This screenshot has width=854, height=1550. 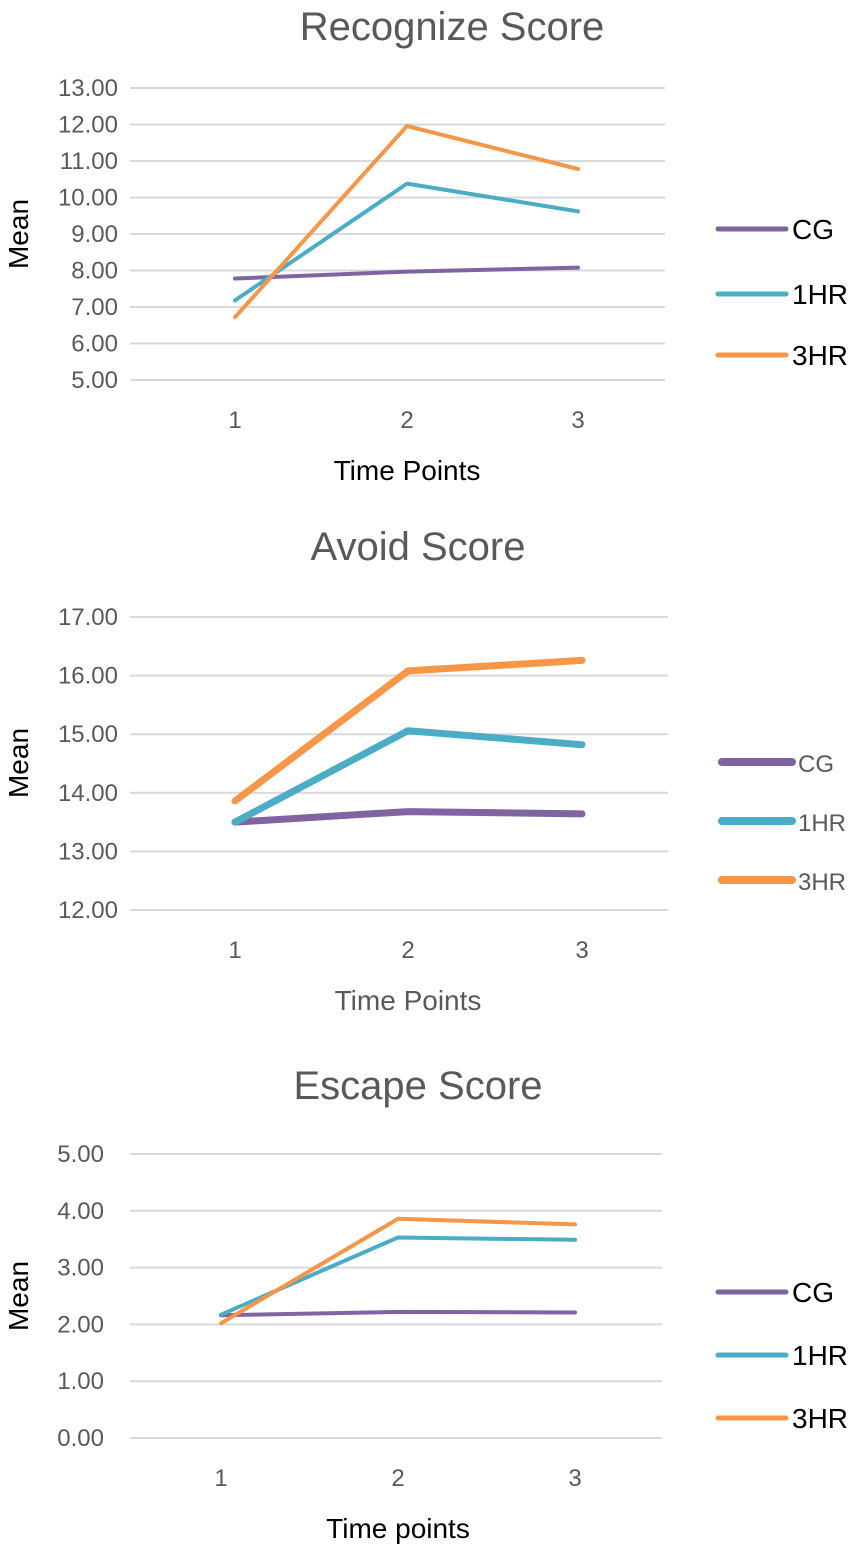 What do you see at coordinates (80, 1438) in the screenshot?
I see `y-tick-label: 0.00` at bounding box center [80, 1438].